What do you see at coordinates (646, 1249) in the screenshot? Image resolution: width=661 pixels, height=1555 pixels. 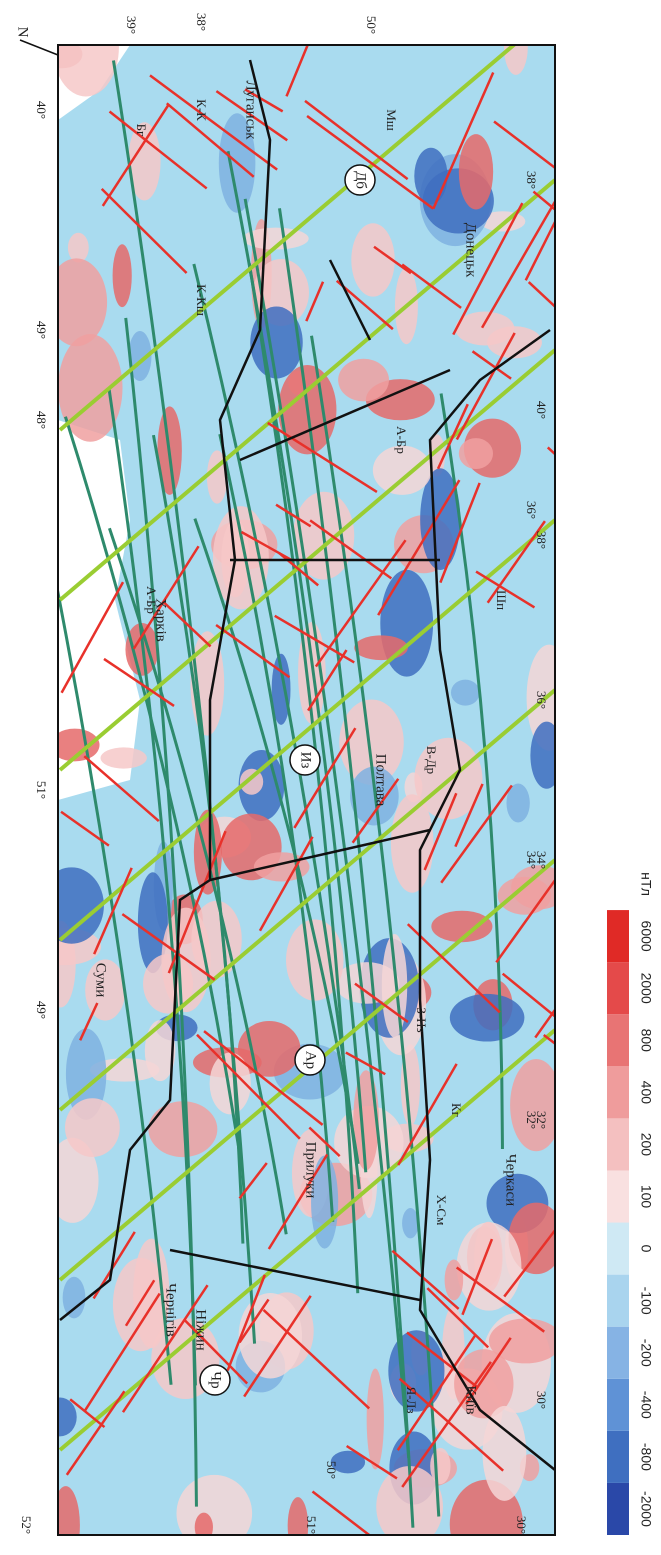 I see `colorbar-tick-label: 0` at bounding box center [646, 1249].